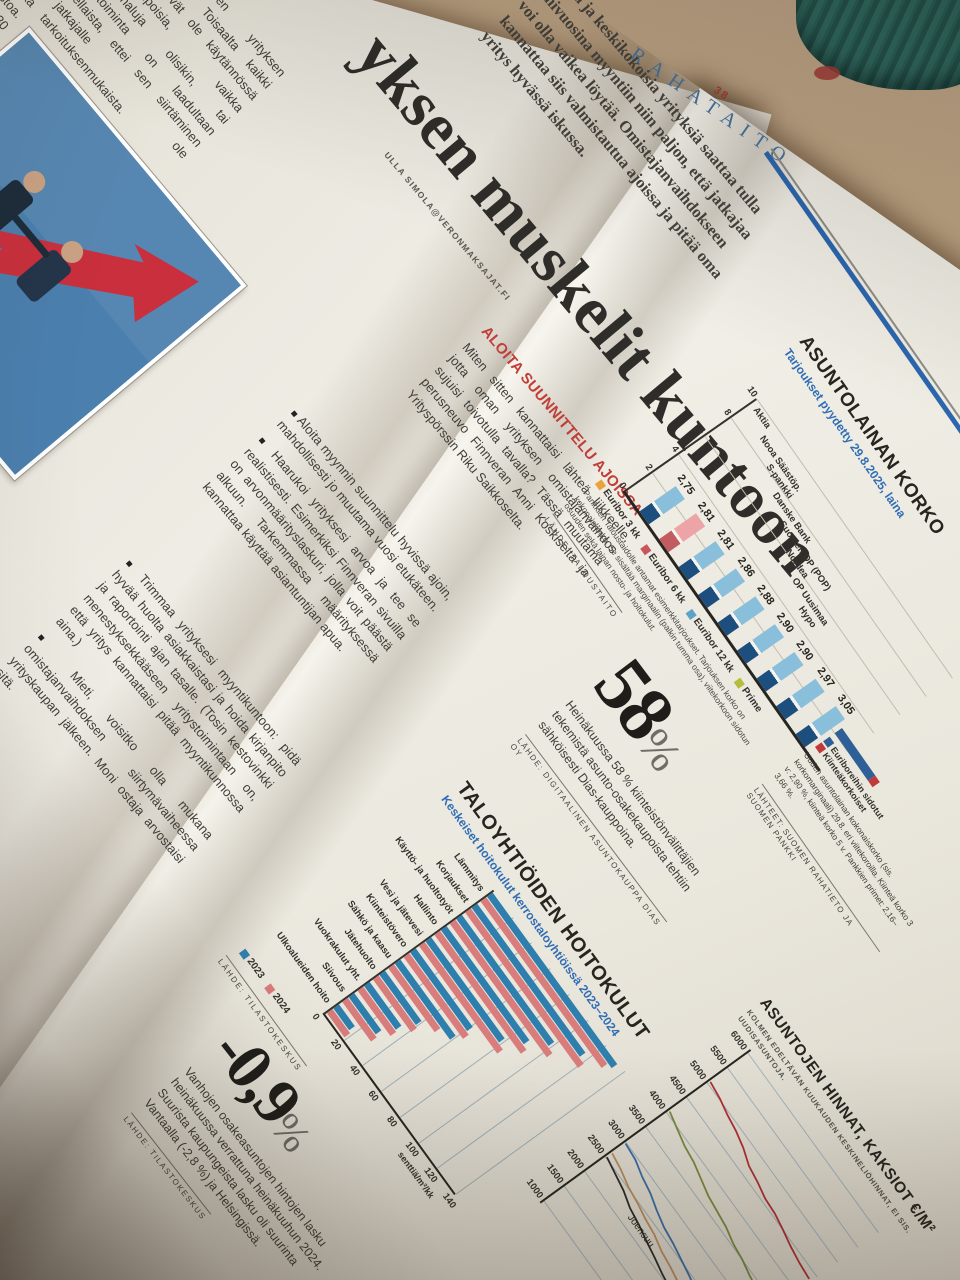  I want to click on y-tick-label: 5000, so click(697, 1070).